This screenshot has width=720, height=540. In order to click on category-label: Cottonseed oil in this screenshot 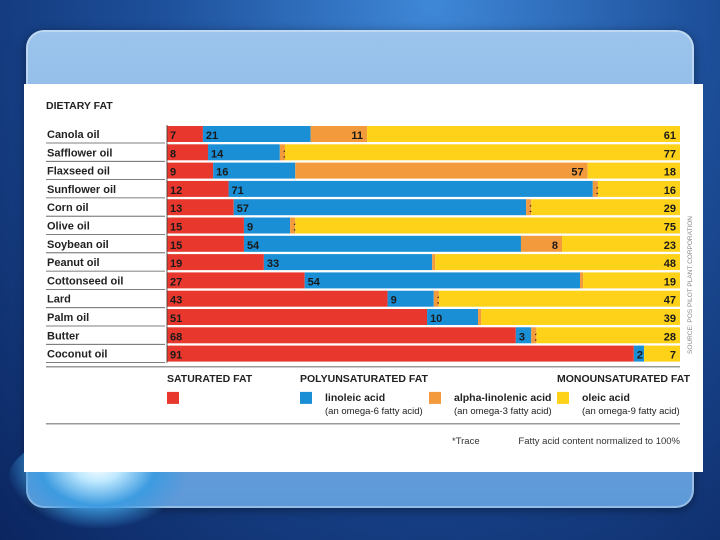, I will do `click(85, 281)`.